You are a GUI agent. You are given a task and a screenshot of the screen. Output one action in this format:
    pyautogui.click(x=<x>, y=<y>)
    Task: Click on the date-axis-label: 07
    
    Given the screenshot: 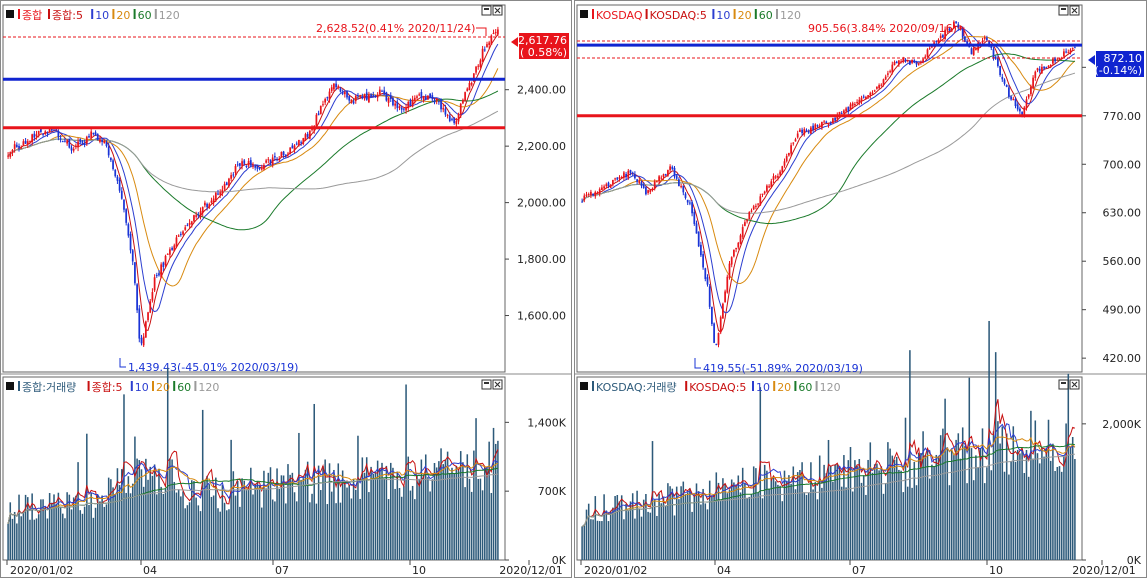 What is the action you would take?
    pyautogui.click(x=859, y=570)
    